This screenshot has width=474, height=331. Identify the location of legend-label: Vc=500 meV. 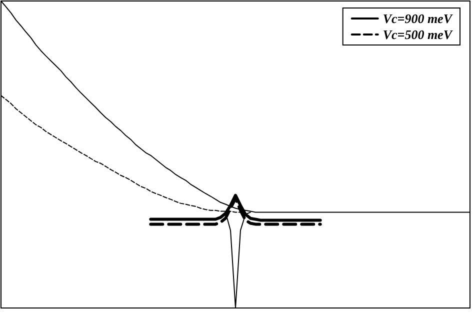
(418, 34).